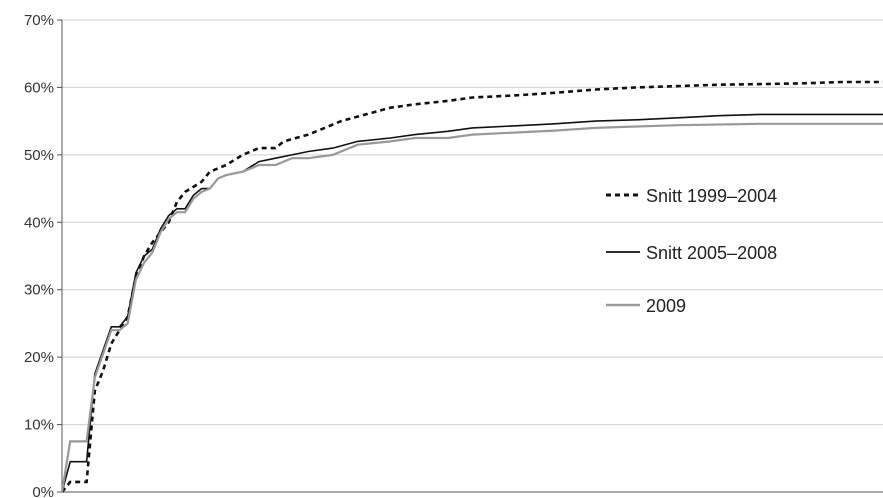 This screenshot has width=883, height=498. What do you see at coordinates (711, 196) in the screenshot?
I see `legend-label-0: Snitt 1999–2004` at bounding box center [711, 196].